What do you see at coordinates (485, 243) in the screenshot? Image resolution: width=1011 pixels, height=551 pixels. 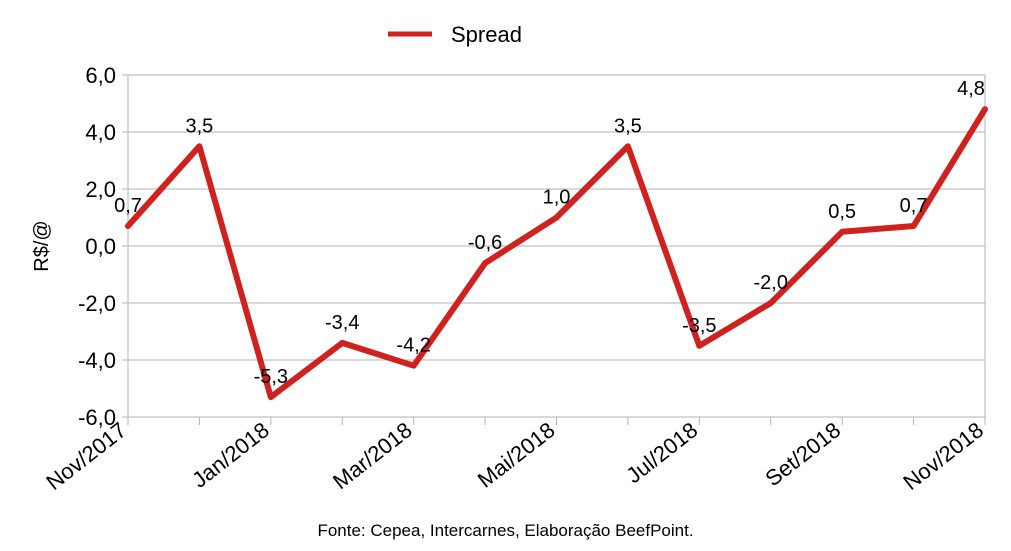 I see `data-label: -0,6` at bounding box center [485, 243].